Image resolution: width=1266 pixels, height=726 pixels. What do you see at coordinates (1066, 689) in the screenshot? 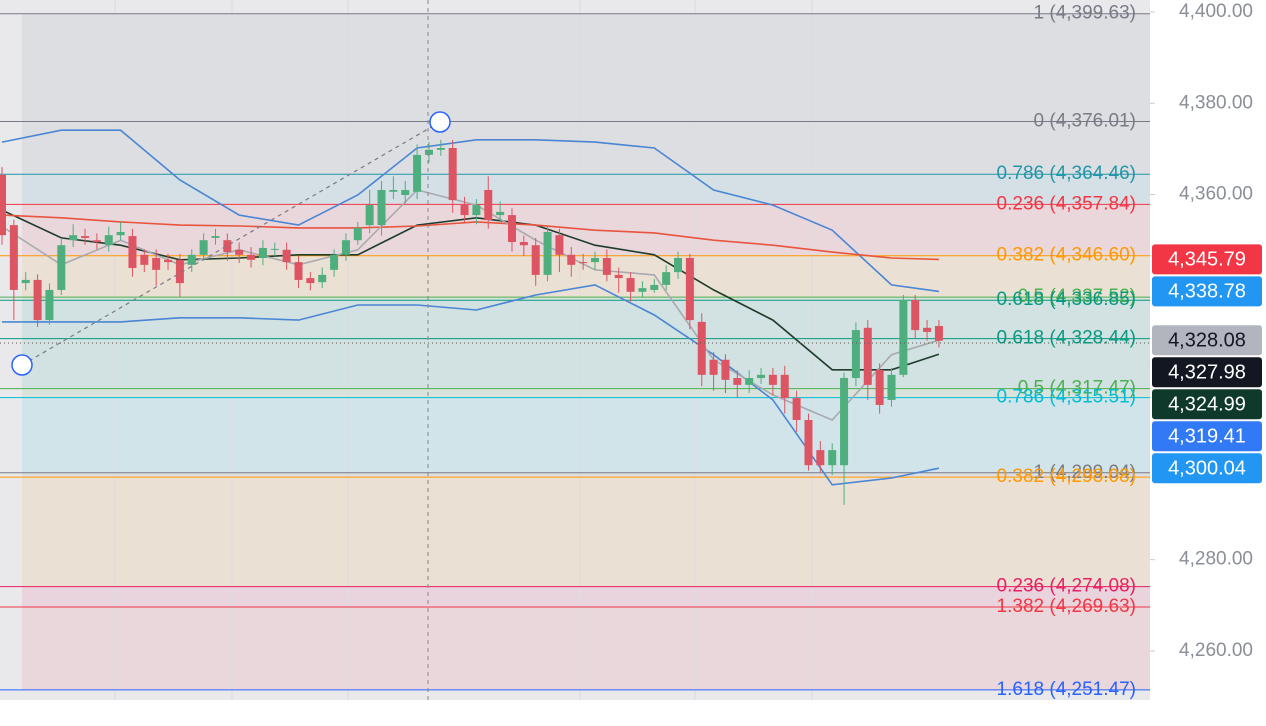
I see `fib-level-label: 1.618 (4,251.47)` at bounding box center [1066, 689].